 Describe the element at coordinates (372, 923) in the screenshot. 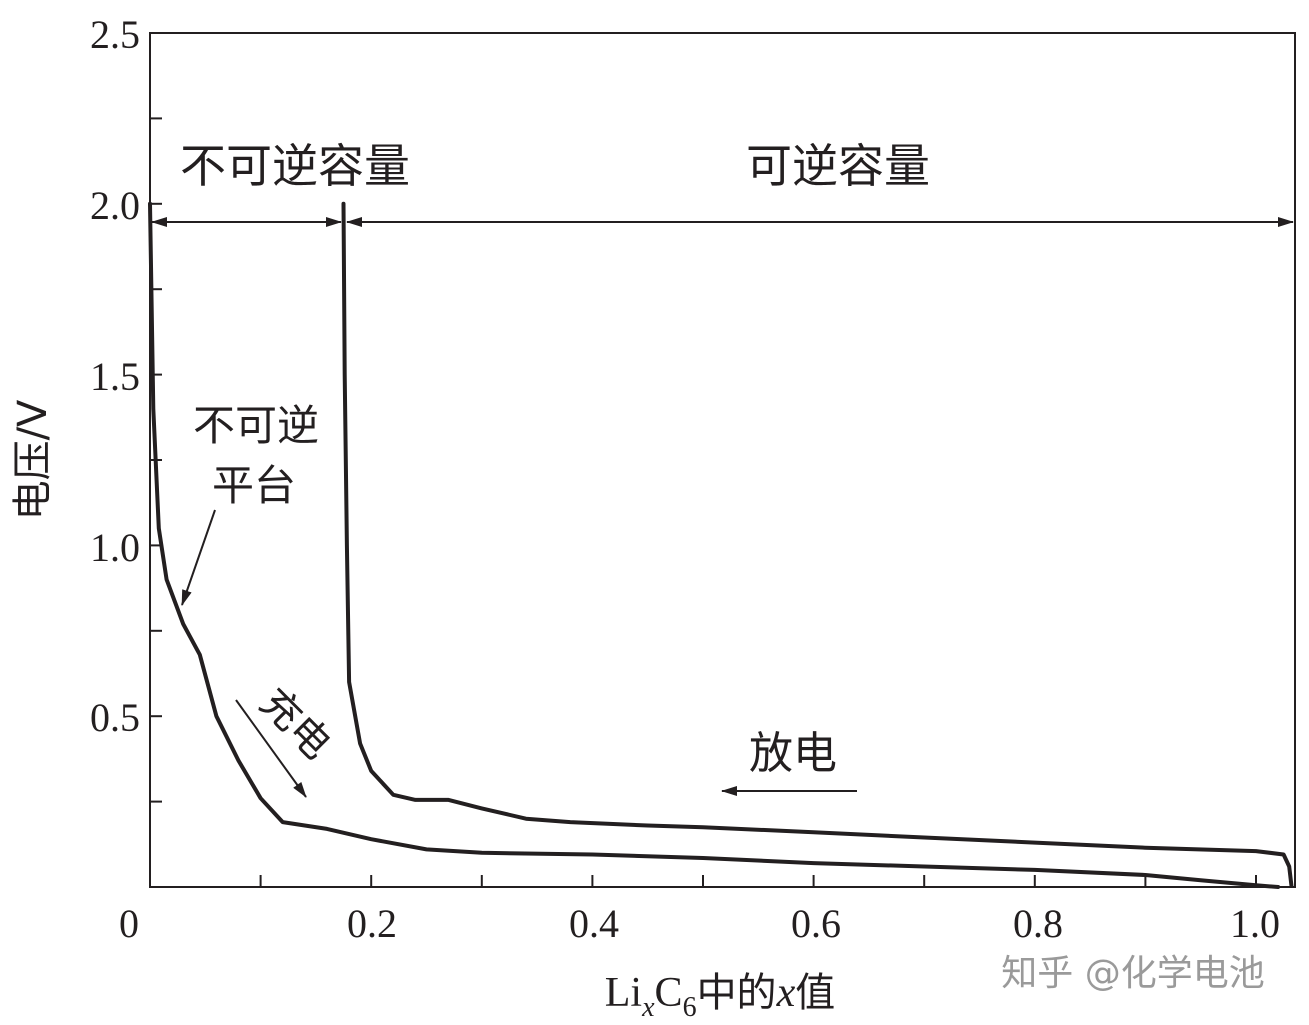

I see `x-tick-label: 0.2` at that location.